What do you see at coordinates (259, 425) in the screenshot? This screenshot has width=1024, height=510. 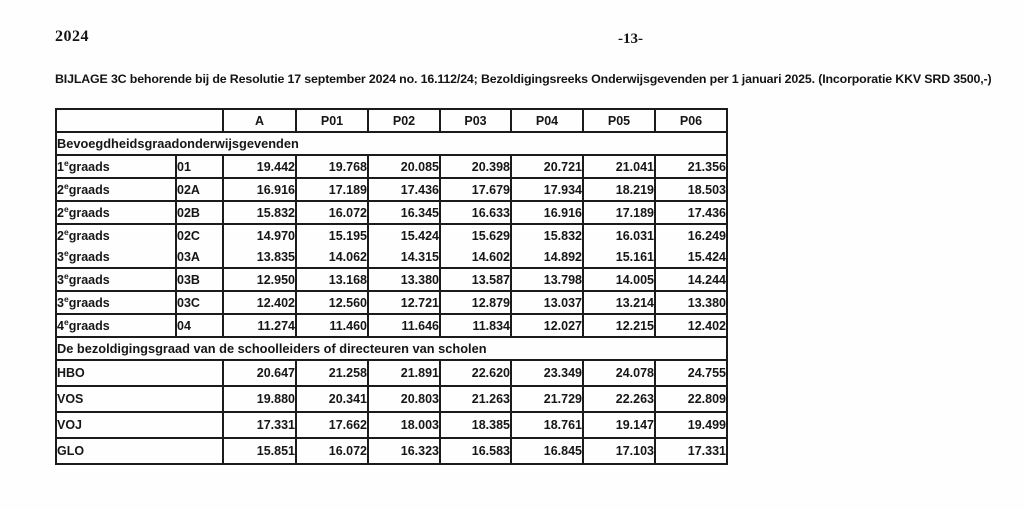 I see `cell-value: 17.331` at bounding box center [259, 425].